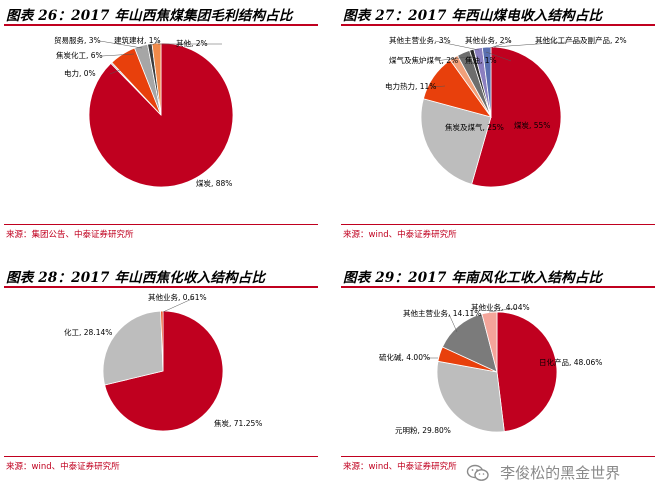 Image resolution: width=659 pixels, height=502 pixels. What do you see at coordinates (532, 125) in the screenshot?
I see `slice-label: 煤炭, 55%` at bounding box center [532, 125].